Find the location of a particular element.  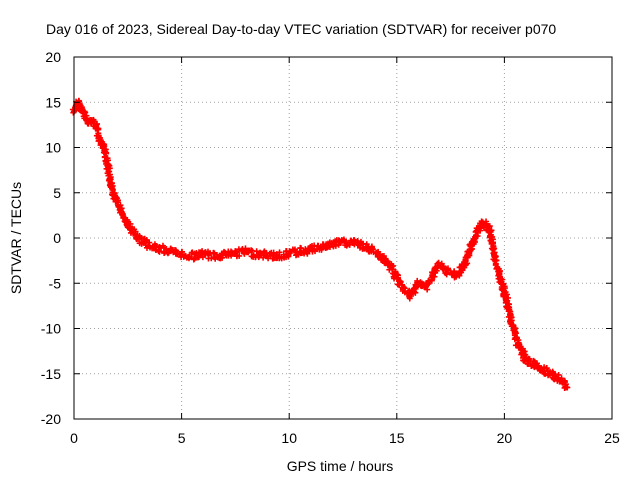

y-tick-label: -10 is located at coordinates (51, 329).